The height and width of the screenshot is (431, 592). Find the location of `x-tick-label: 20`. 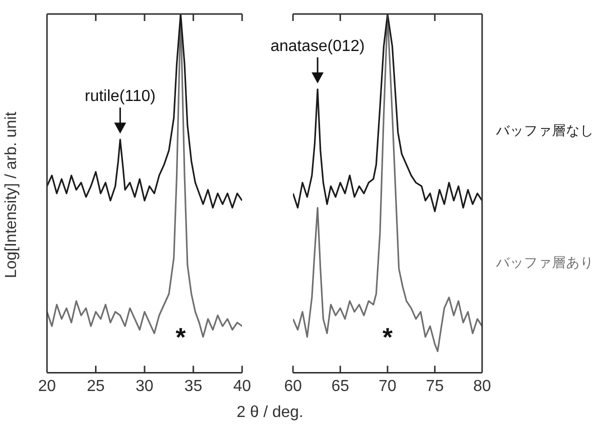

x-tick-label: 20 is located at coordinates (47, 386).